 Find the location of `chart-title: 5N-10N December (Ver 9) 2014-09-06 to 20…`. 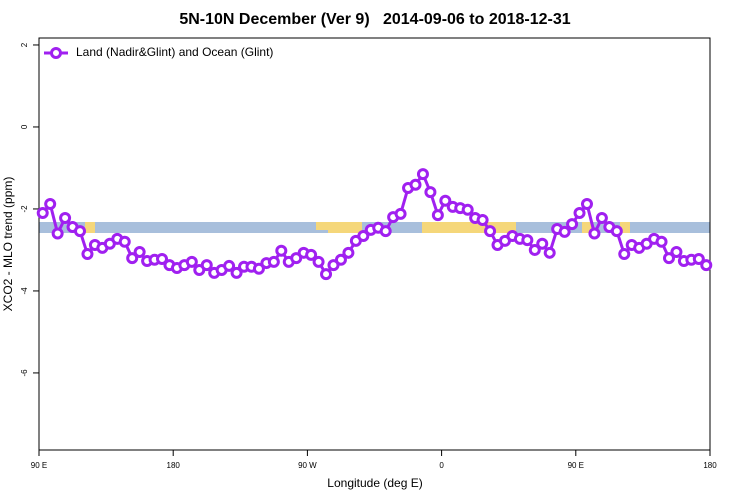

chart-title: 5N-10N December (Ver 9) 2014-09-06 to 20… is located at coordinates (374, 19).